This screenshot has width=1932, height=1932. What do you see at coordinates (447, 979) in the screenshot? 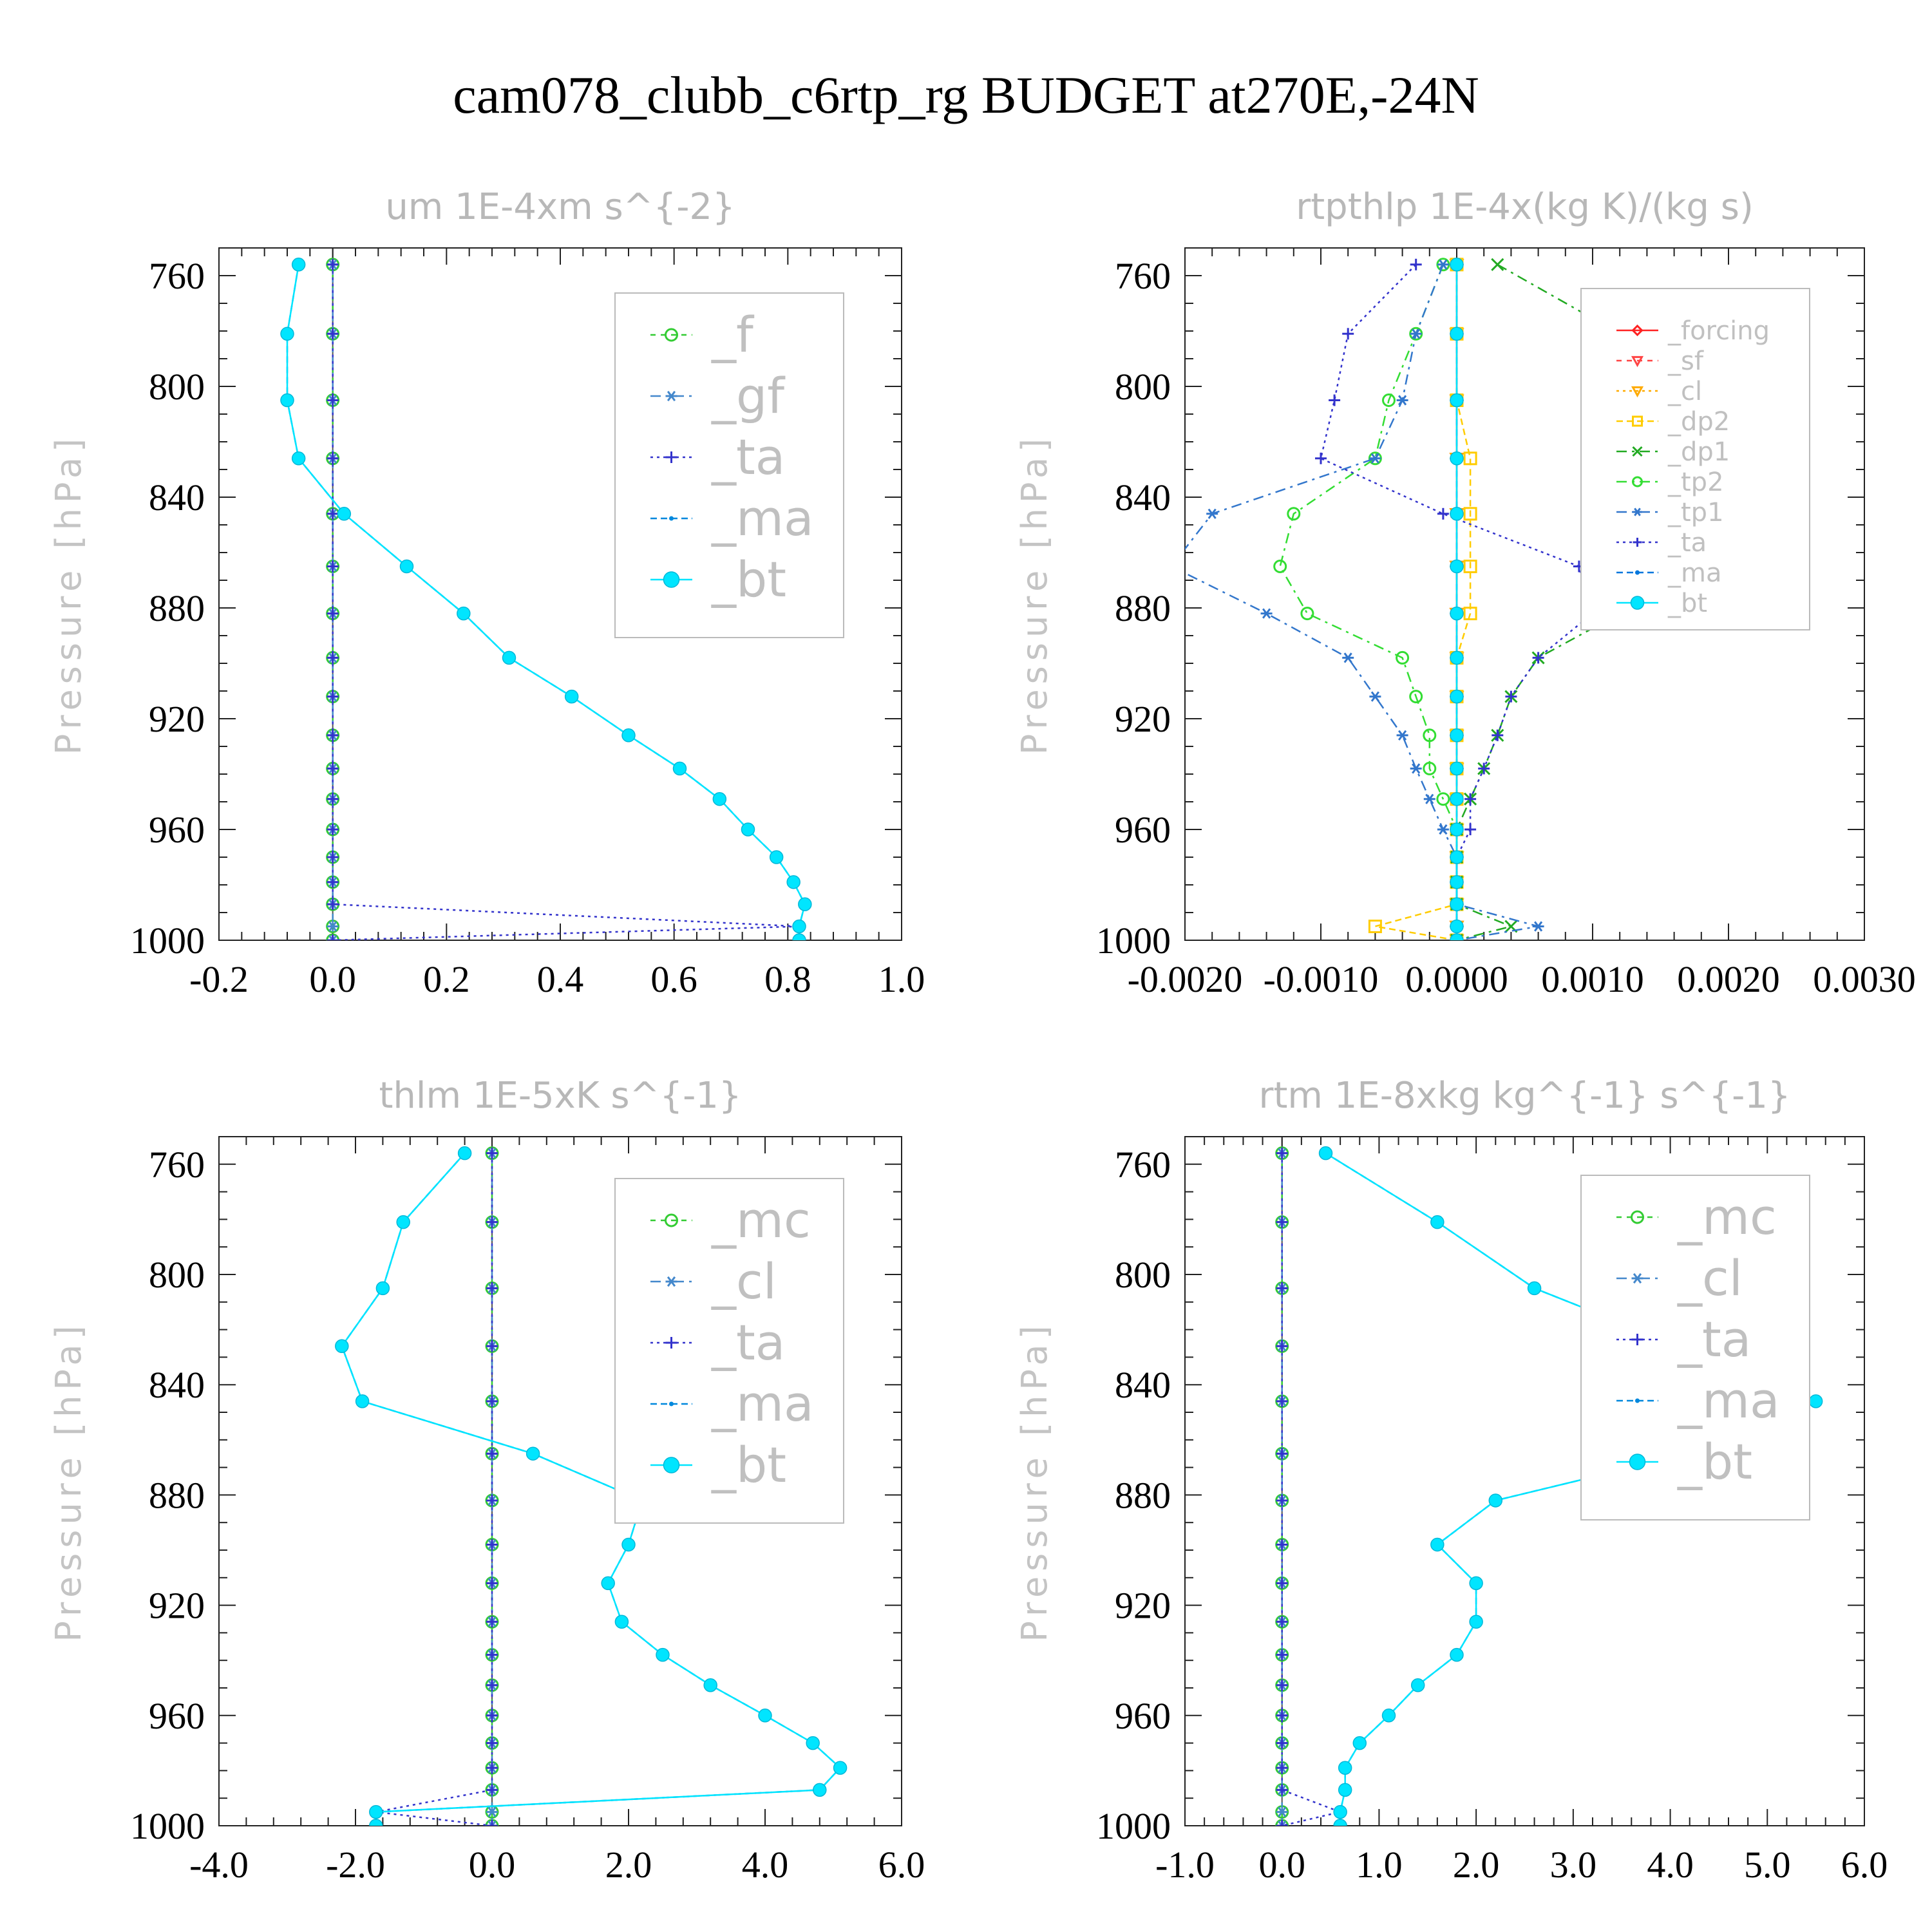
I see `x-tick-label: 0.2` at bounding box center [447, 979].